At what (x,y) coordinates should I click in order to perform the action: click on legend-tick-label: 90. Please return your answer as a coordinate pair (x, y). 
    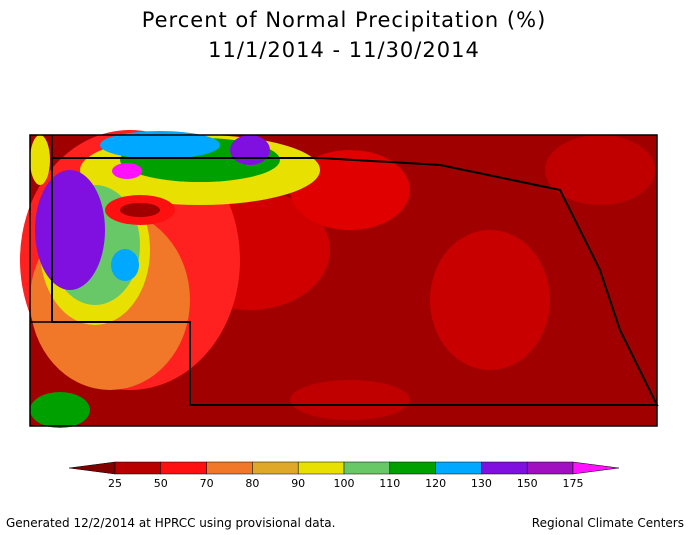
    Looking at the image, I should click on (298, 483).